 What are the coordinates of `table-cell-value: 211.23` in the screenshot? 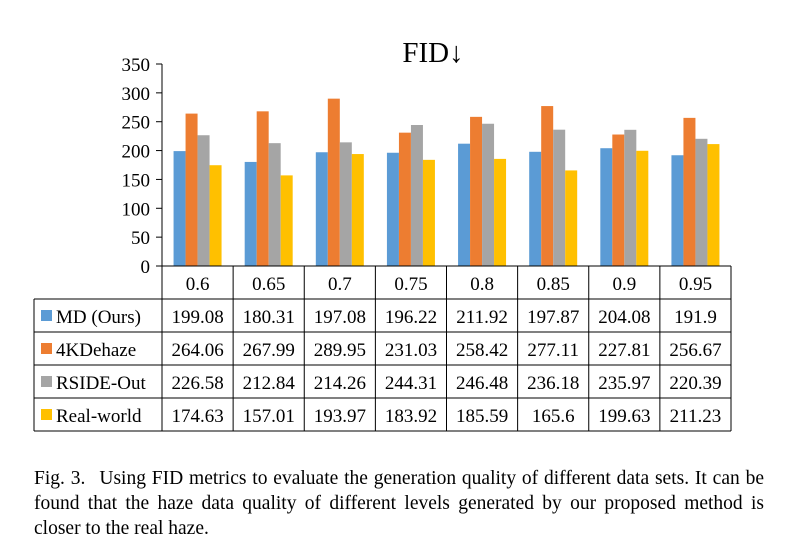 It's located at (696, 416).